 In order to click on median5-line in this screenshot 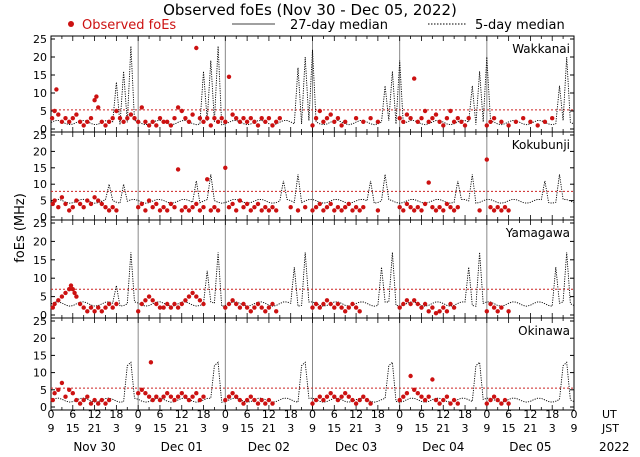, I will do `click(312, 279)`.